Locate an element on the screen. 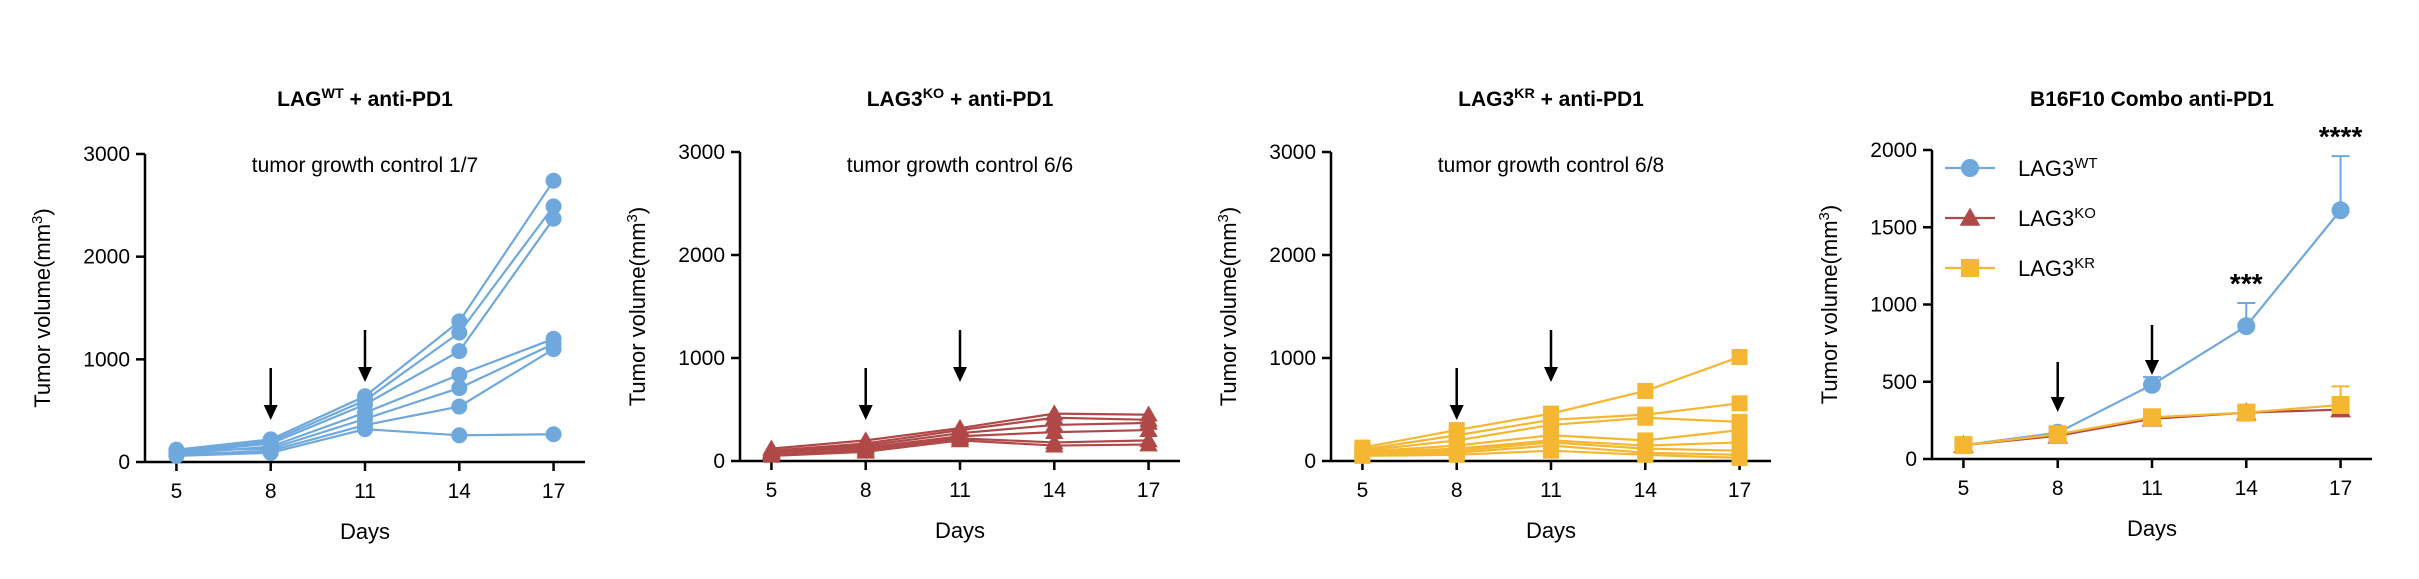  legend-item-kr: LAG3KR is located at coordinates (2020, 268).